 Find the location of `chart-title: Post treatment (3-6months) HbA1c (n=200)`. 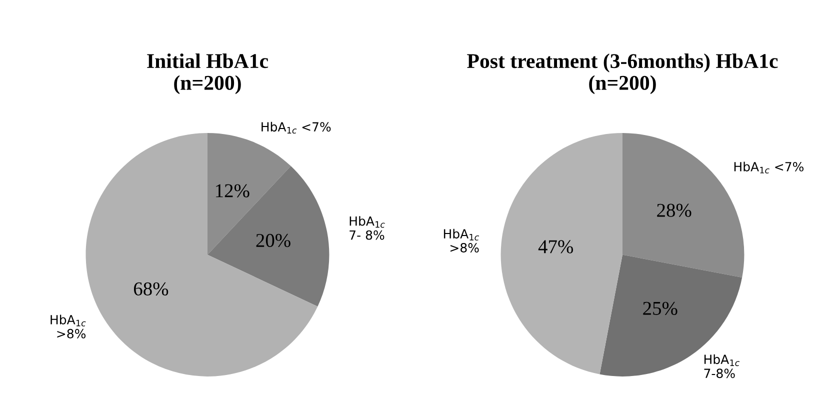

chart-title: Post treatment (3-6months) HbA1c (n=200) is located at coordinates (622, 73).